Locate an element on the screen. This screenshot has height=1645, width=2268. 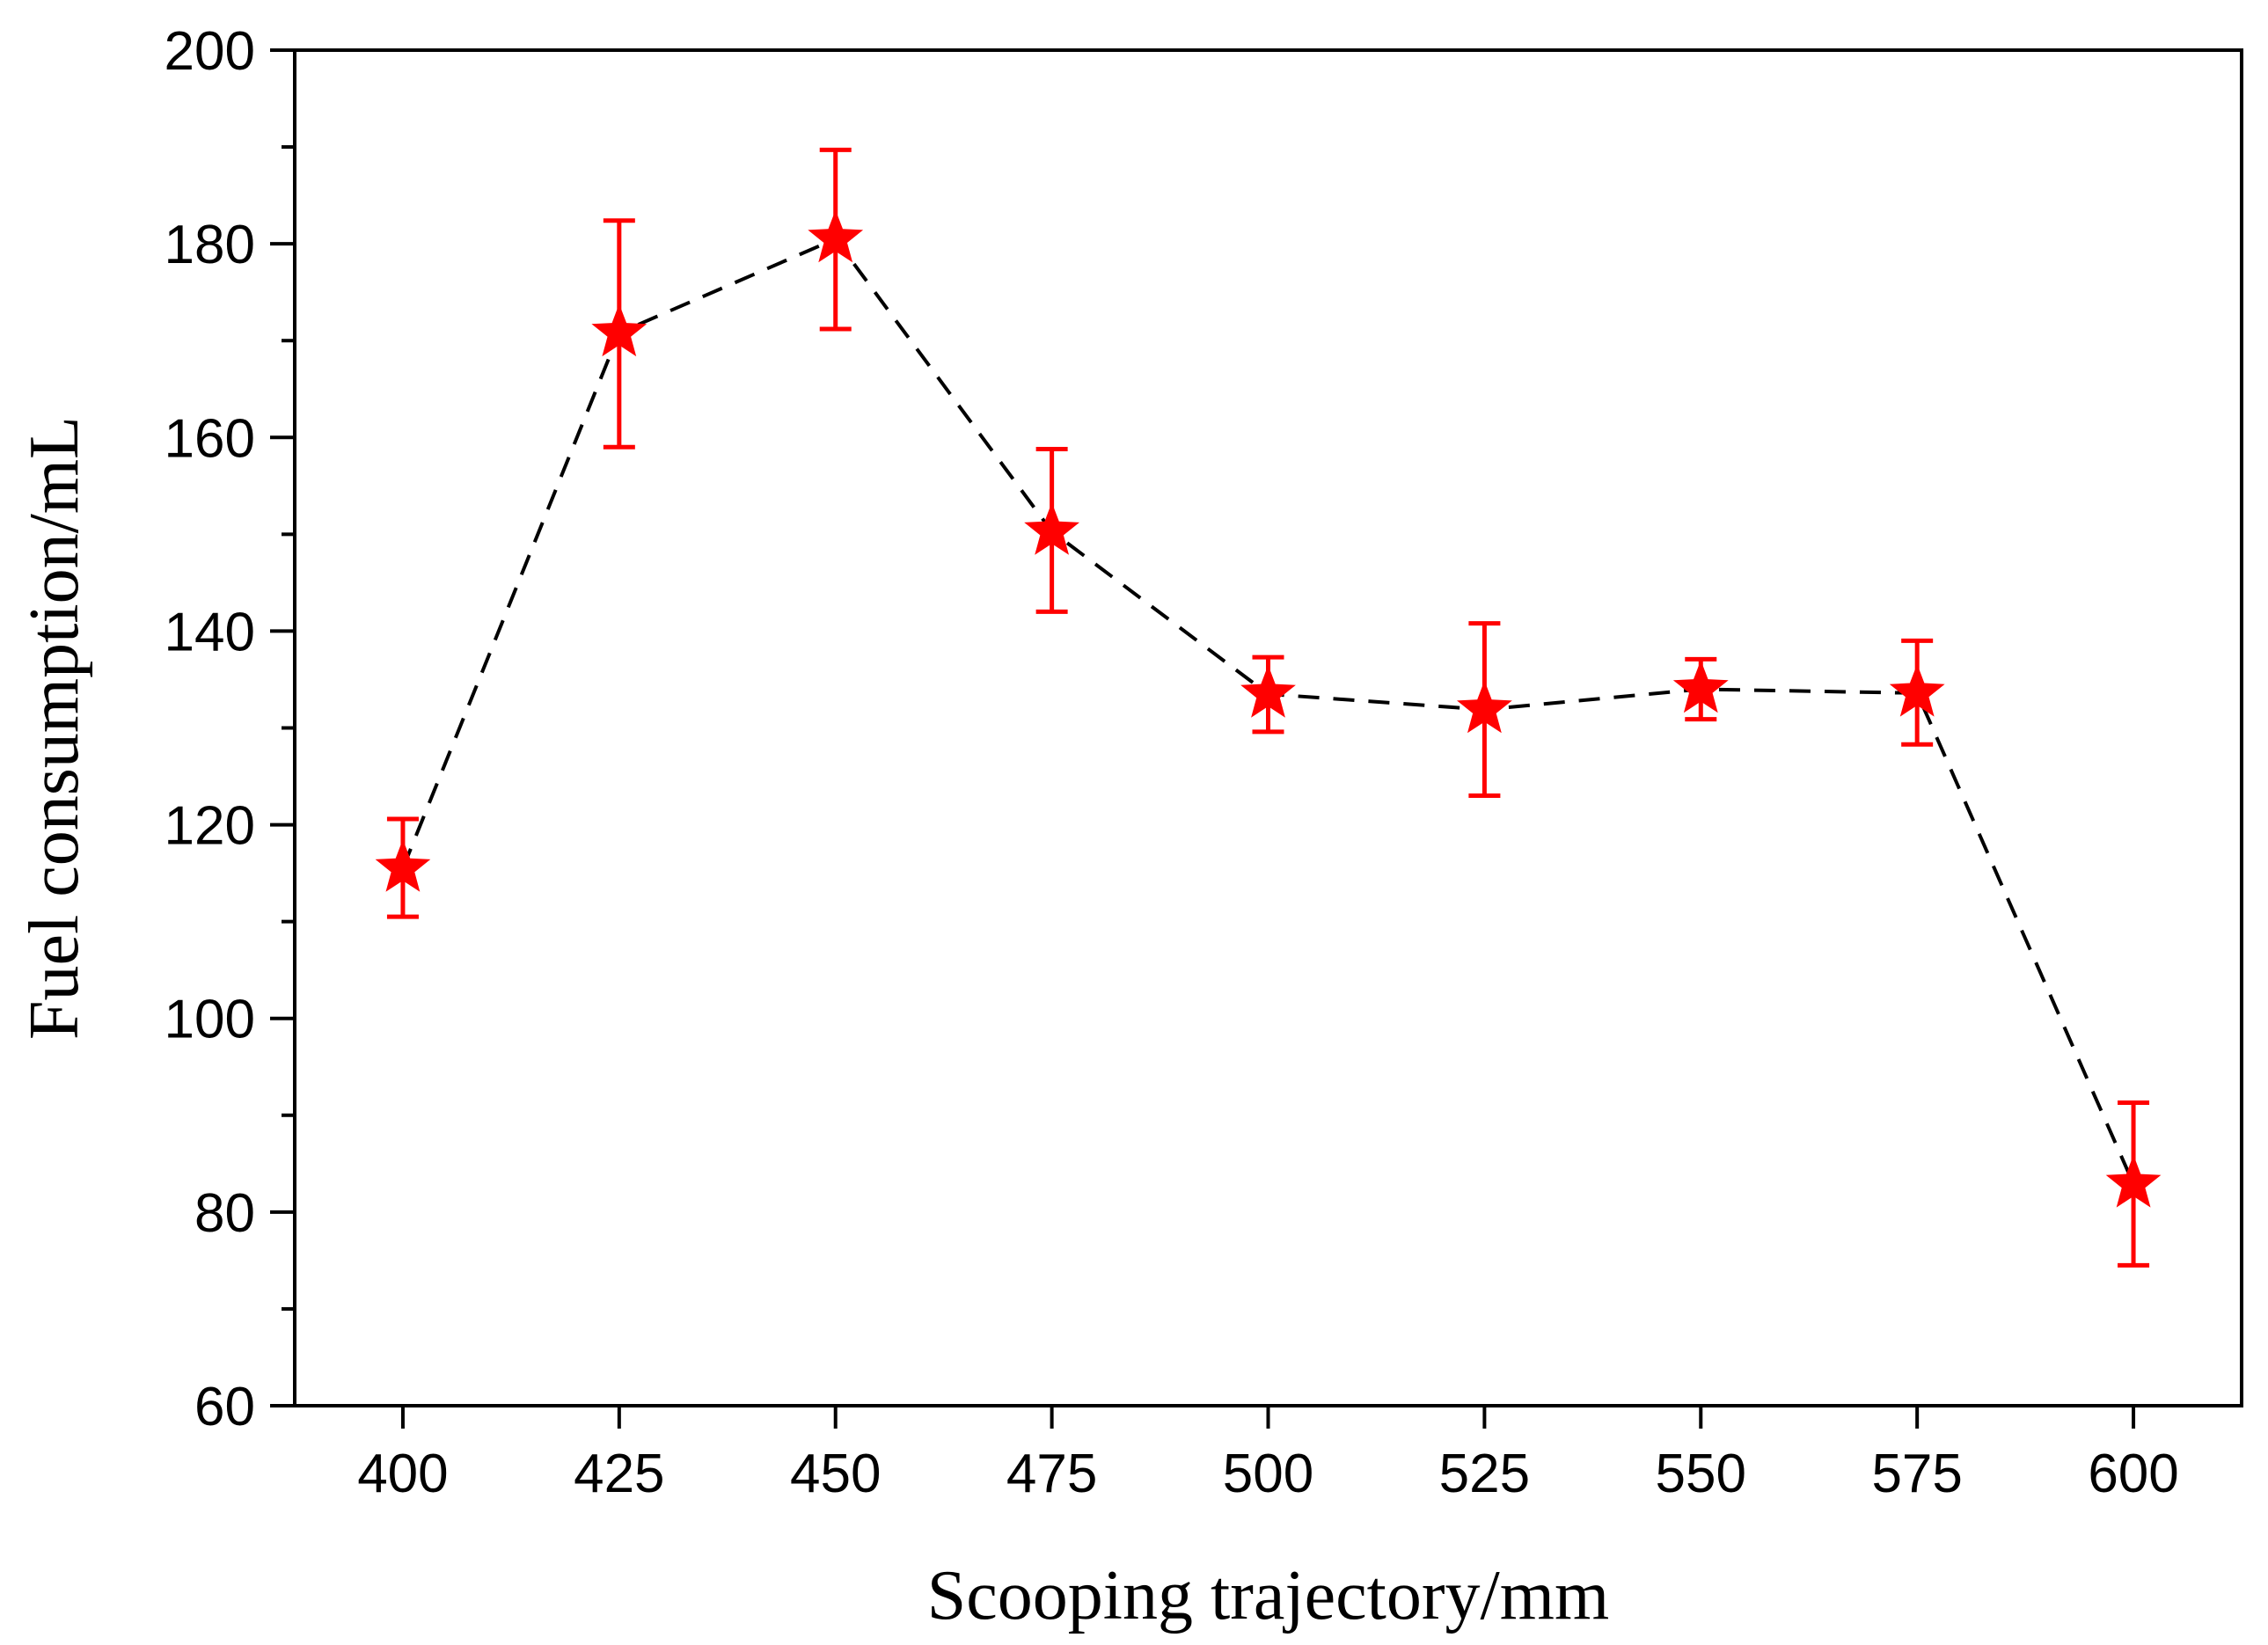
x-tick-label: 525 is located at coordinates (1484, 1474).